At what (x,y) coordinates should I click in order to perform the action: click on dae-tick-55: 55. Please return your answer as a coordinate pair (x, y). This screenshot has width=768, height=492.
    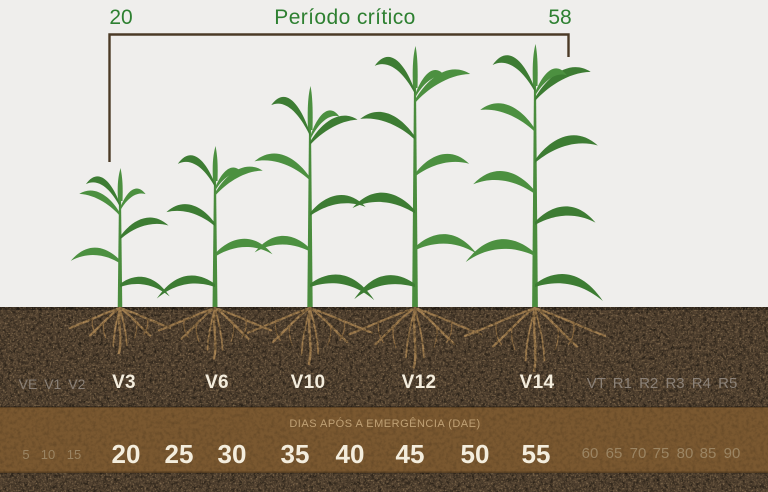
    Looking at the image, I should click on (536, 454).